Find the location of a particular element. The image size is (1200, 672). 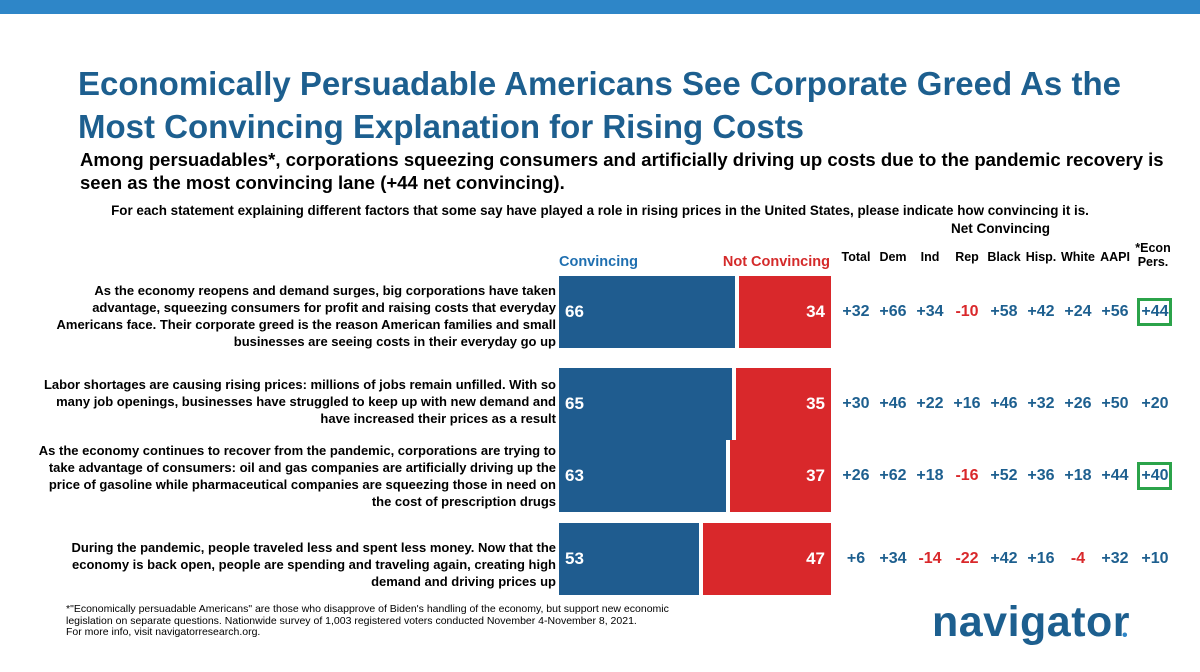

bar-not-convincing: 47 is located at coordinates (767, 559).